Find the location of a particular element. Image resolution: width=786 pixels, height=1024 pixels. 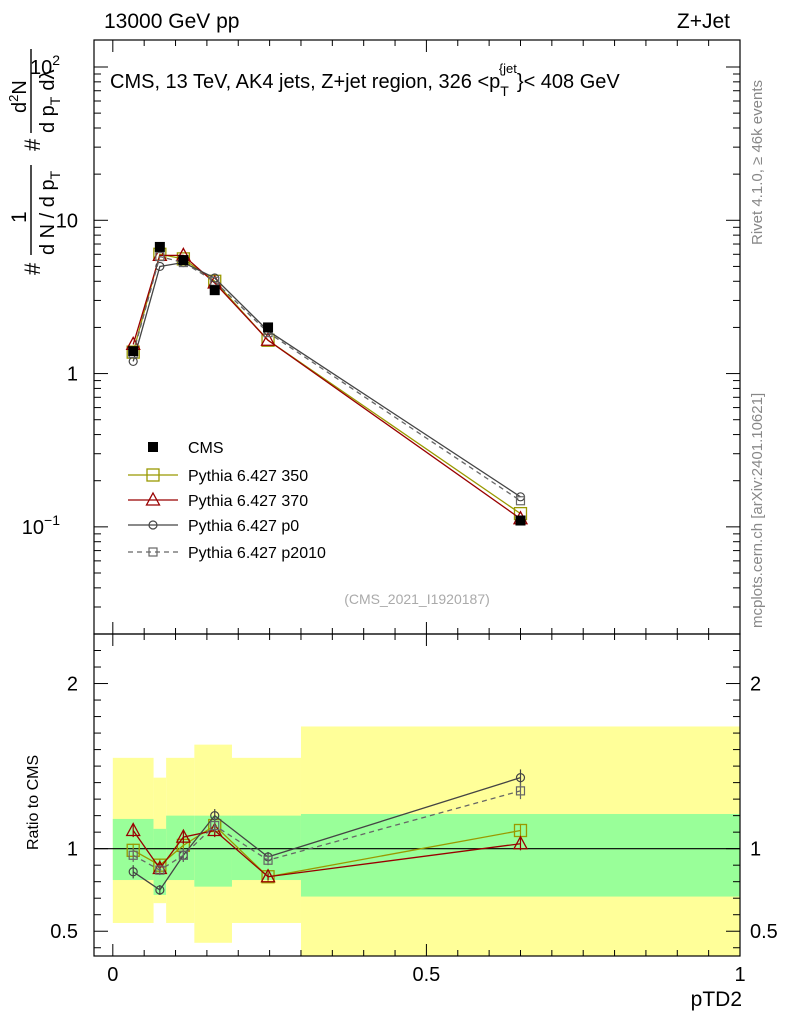

ylabel-one: 1 is located at coordinates (19, 217).